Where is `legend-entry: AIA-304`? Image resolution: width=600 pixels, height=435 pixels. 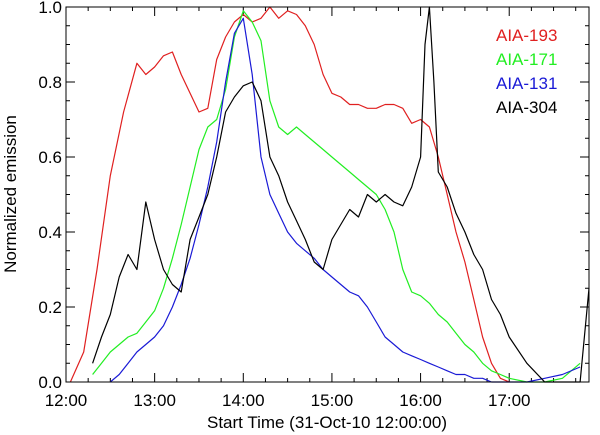 legend-entry: AIA-304 is located at coordinates (526, 107).